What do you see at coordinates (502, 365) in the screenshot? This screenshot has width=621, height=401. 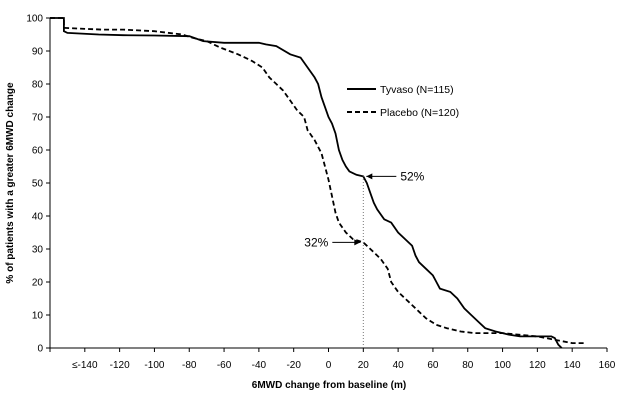 I see `x-tick-label: 100` at bounding box center [502, 365].